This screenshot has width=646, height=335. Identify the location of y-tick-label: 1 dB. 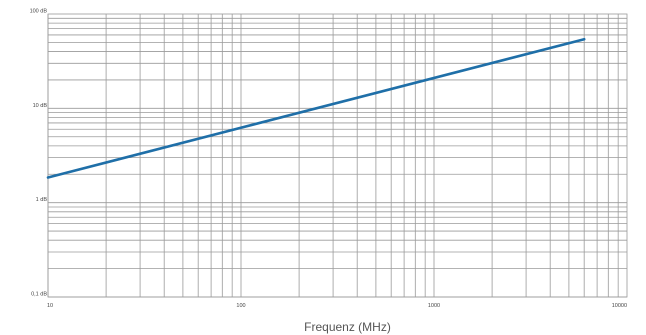
(42, 200).